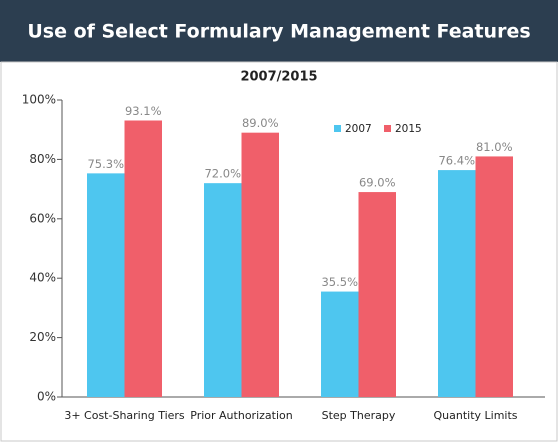 The image size is (558, 442). What do you see at coordinates (143, 111) in the screenshot?
I see `value-label: 93.1%` at bounding box center [143, 111].